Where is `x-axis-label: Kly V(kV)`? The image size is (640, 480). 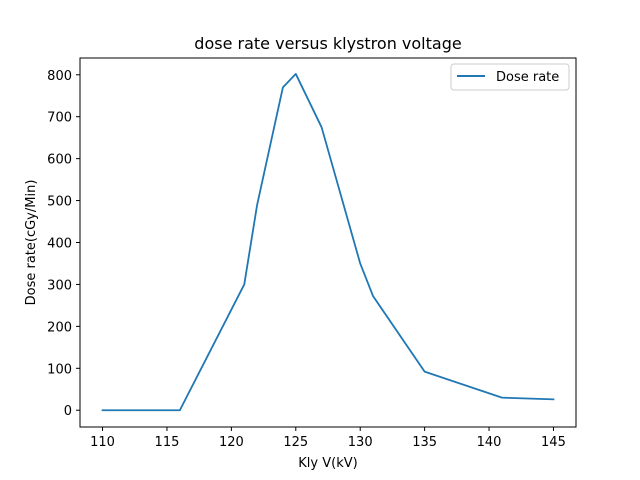 x-axis-label: Kly V(kV) is located at coordinates (327, 463).